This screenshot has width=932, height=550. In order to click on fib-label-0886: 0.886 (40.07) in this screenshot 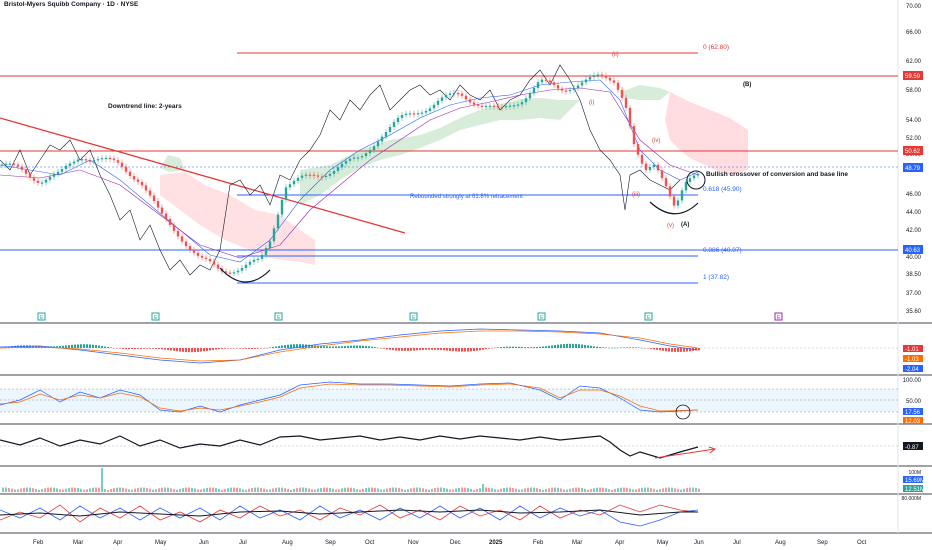, I will do `click(722, 250)`.